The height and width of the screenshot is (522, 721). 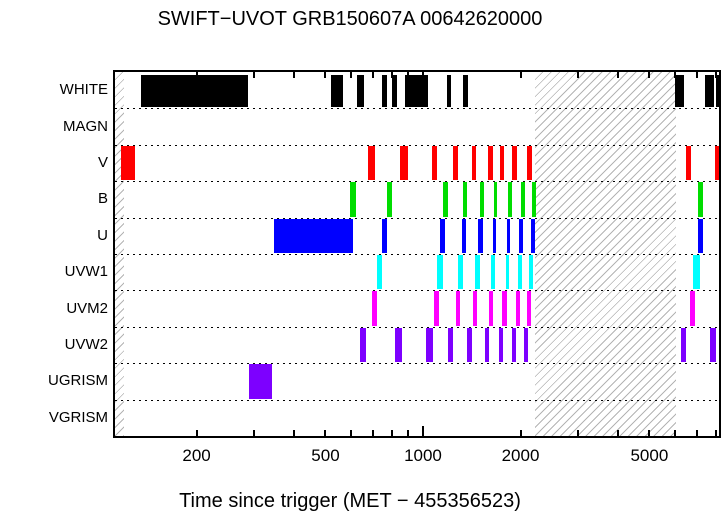 I want to click on x-tick-label: 2000, so click(x=520, y=455).